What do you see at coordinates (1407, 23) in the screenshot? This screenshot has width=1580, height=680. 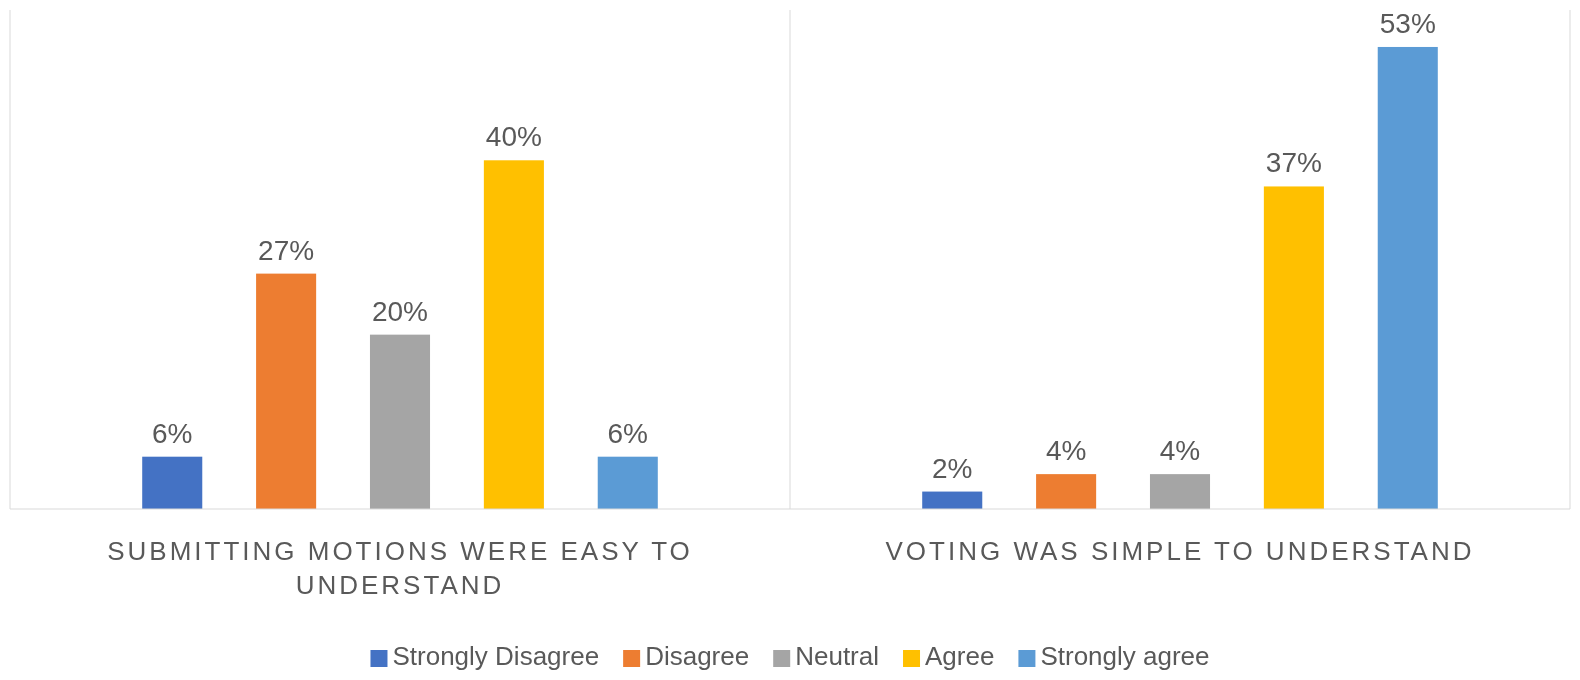 I see `data-label: 53%` at bounding box center [1407, 23].